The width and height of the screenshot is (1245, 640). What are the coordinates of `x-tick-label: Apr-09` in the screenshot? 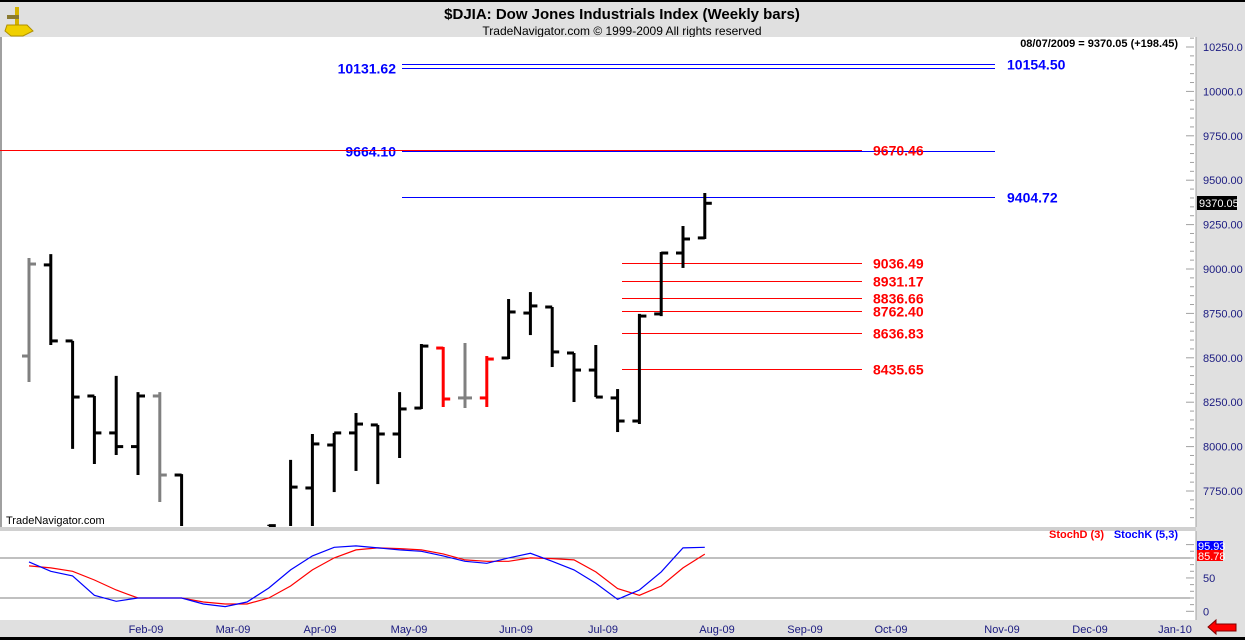 It's located at (319, 630).